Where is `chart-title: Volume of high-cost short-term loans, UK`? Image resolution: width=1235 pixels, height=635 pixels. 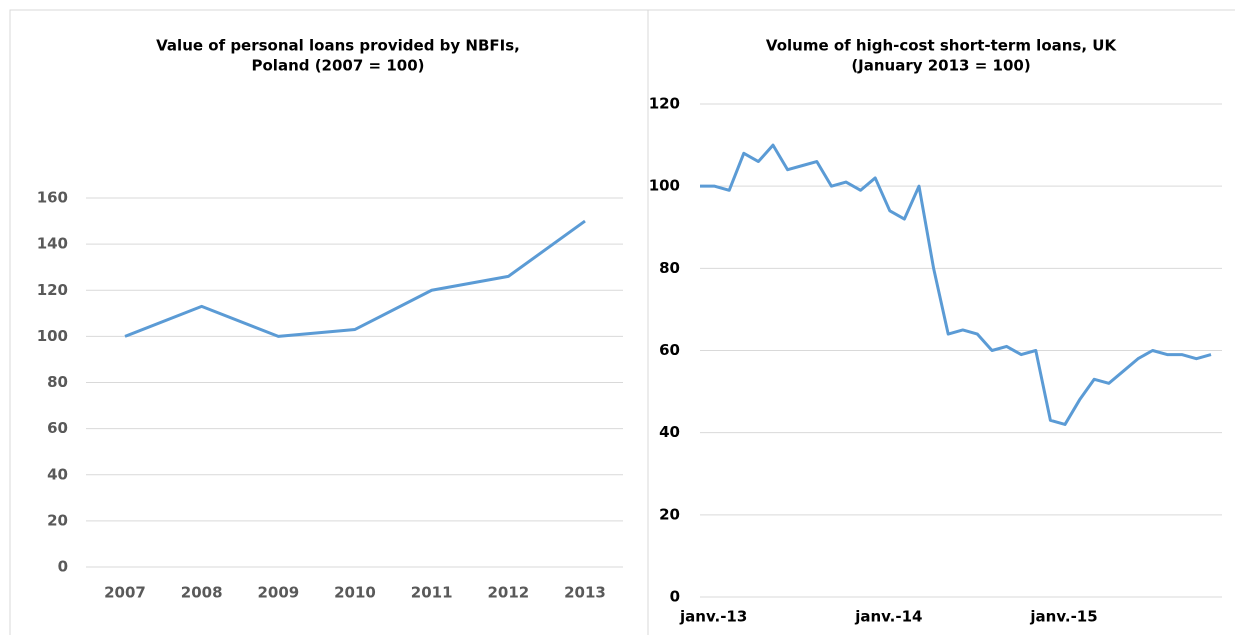
chart-title: Volume of high-cost short-term loans, UK is located at coordinates (942, 46).